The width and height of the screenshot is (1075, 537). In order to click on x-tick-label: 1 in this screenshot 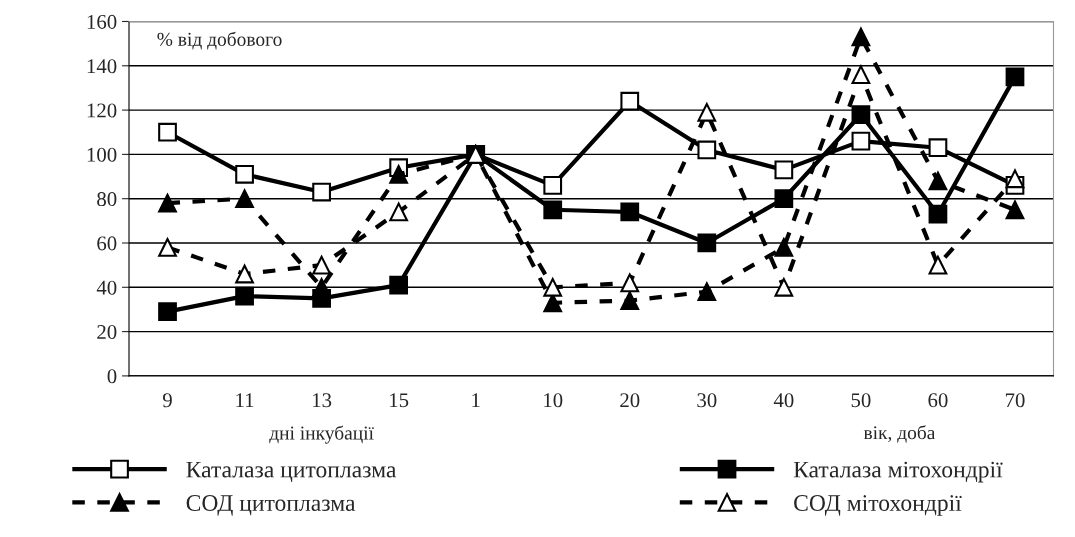, I will do `click(476, 400)`.